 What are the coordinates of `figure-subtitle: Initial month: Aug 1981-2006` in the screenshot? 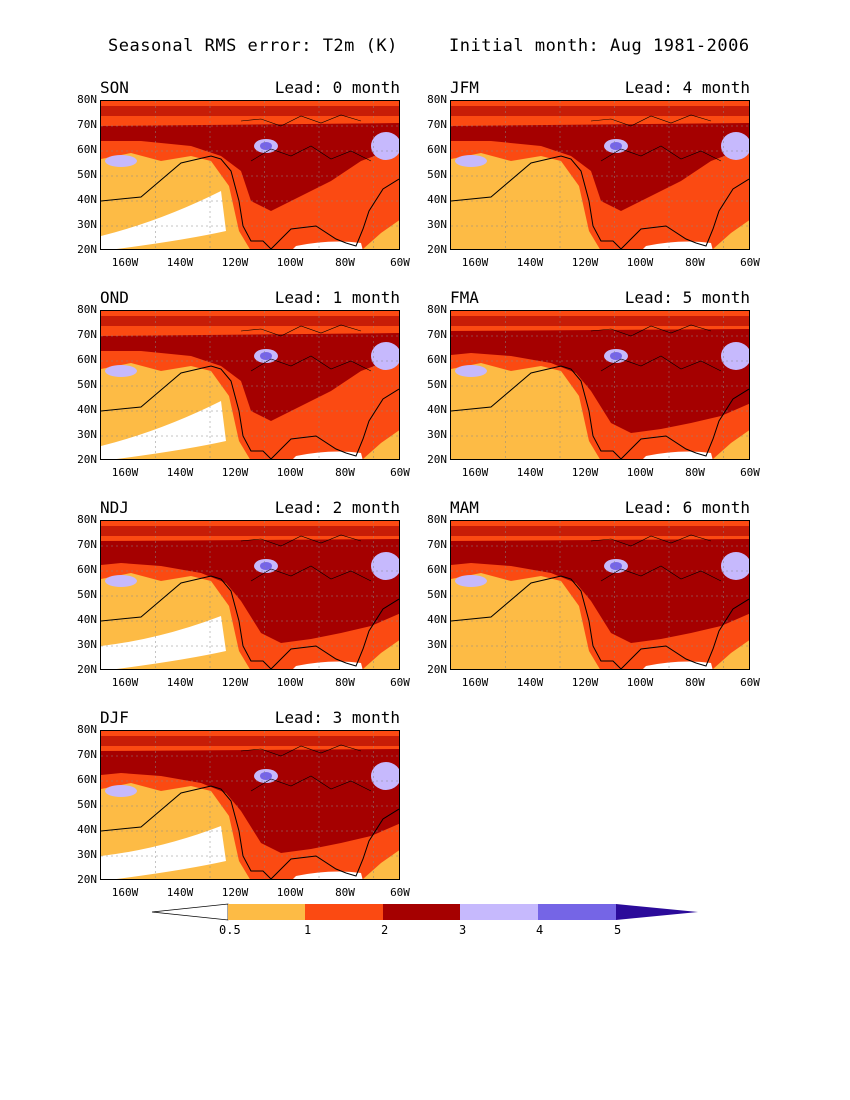 It's located at (599, 46).